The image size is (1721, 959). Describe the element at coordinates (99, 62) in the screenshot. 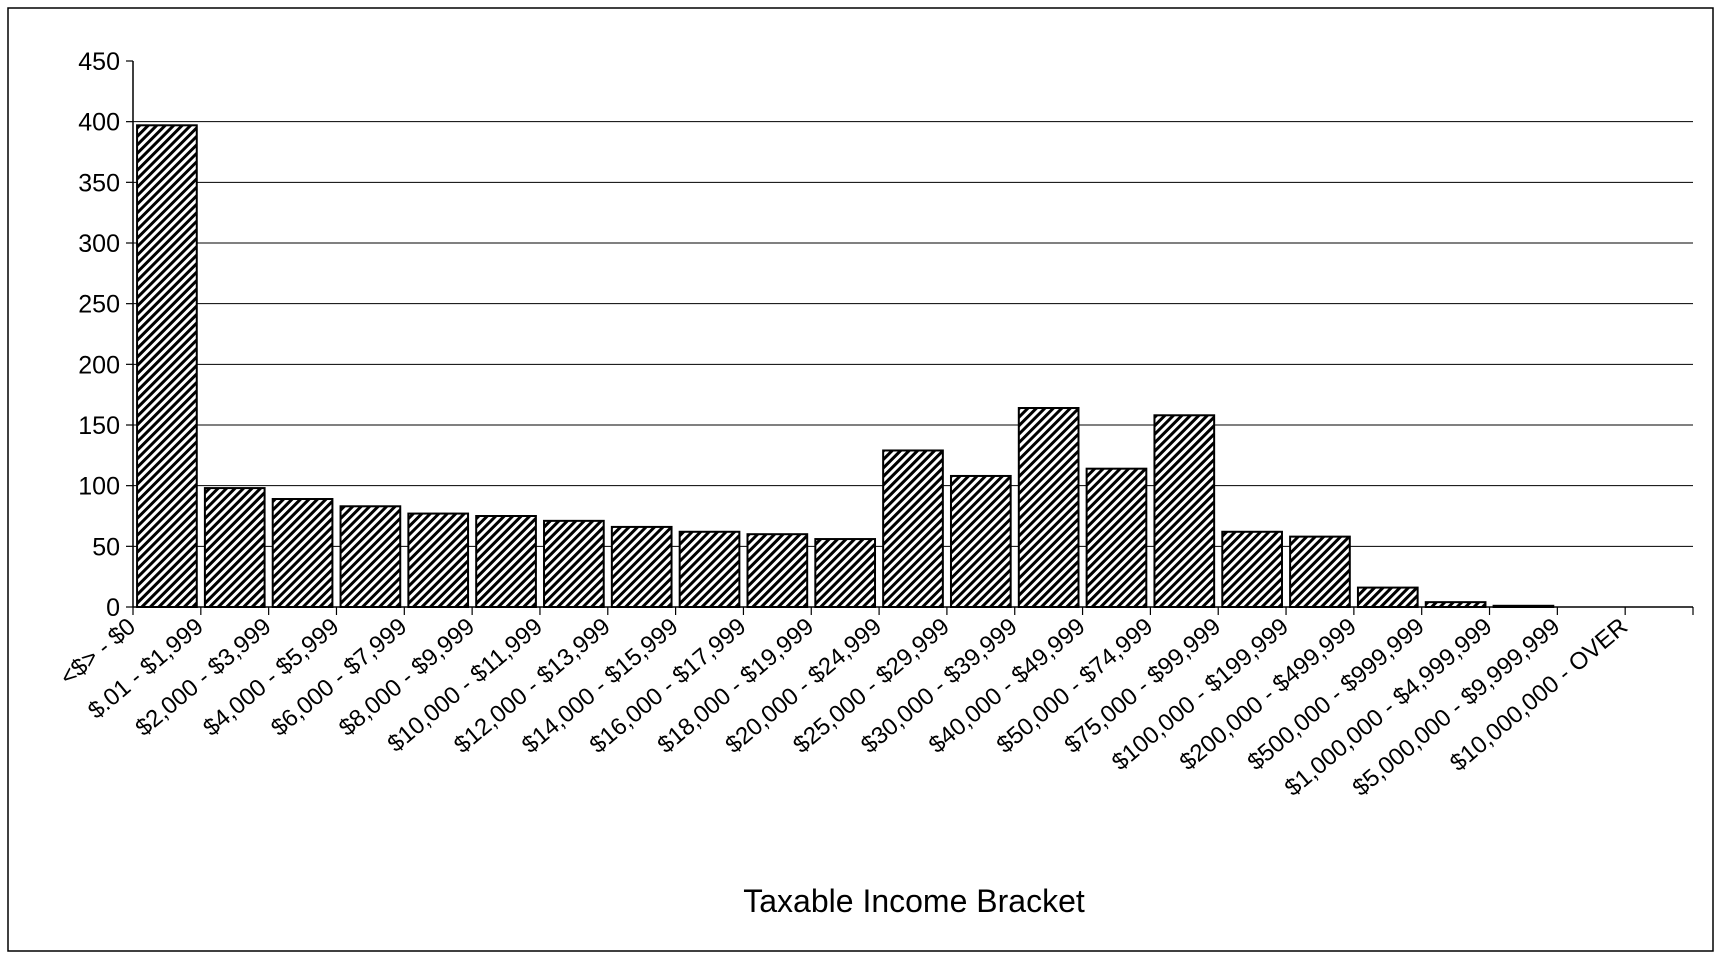

I see `y-tick-label: 450` at that location.